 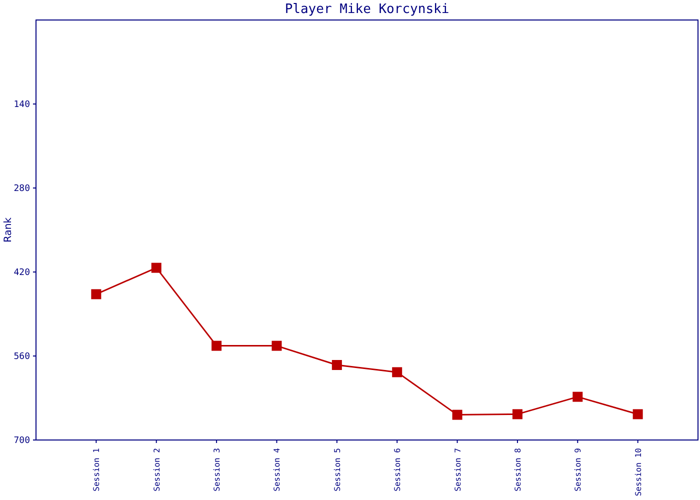 What do you see at coordinates (97, 470) in the screenshot?
I see `x-tick-label: Session 1` at bounding box center [97, 470].